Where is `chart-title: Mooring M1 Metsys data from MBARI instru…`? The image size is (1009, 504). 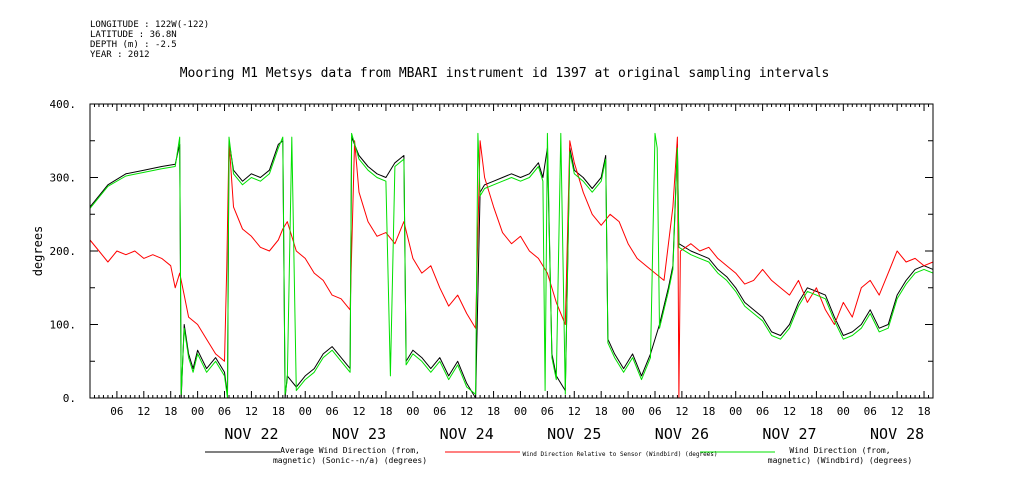
chart-title: Mooring M1 Metsys data from MBARI instru… is located at coordinates (504, 73).